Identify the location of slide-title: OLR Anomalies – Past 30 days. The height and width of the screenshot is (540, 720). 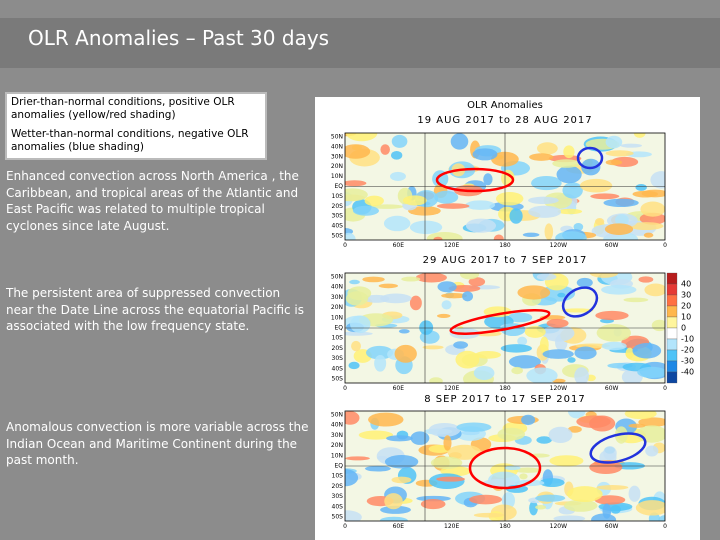
(179, 38).